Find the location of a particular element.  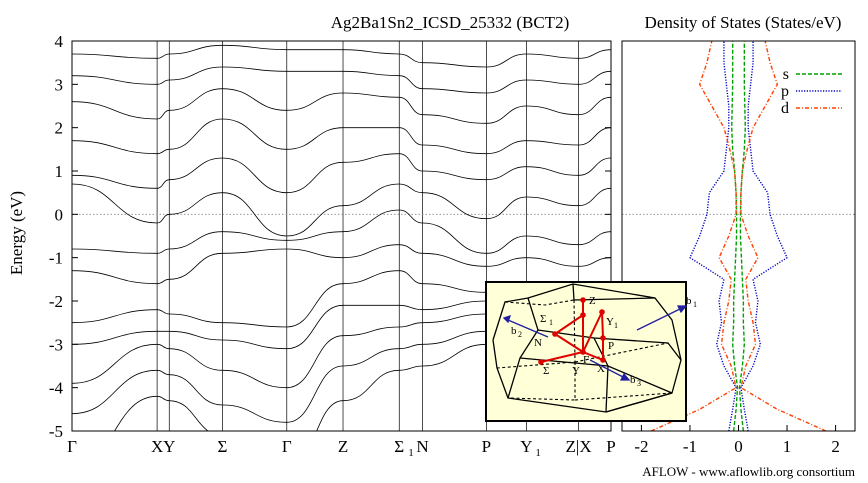

legend-label-d: d is located at coordinates (785, 108).